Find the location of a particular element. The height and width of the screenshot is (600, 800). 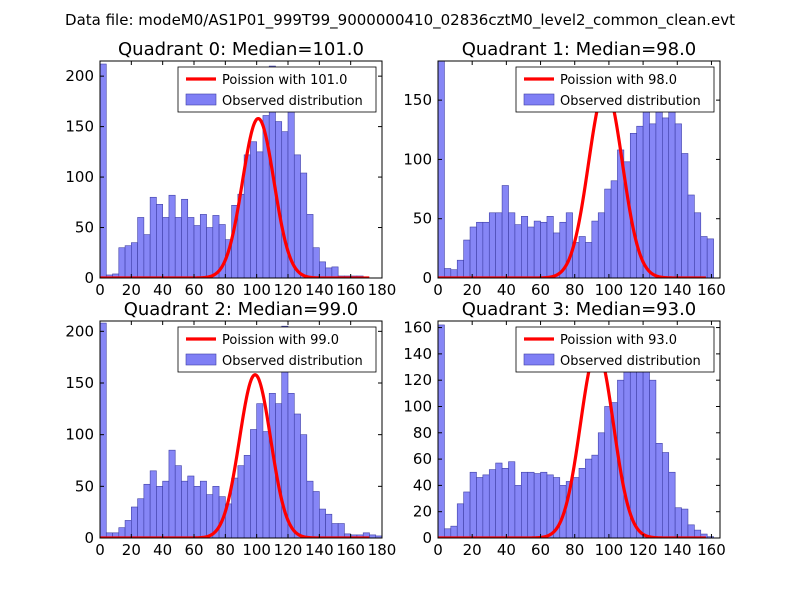

legend-box is located at coordinates (277, 349).